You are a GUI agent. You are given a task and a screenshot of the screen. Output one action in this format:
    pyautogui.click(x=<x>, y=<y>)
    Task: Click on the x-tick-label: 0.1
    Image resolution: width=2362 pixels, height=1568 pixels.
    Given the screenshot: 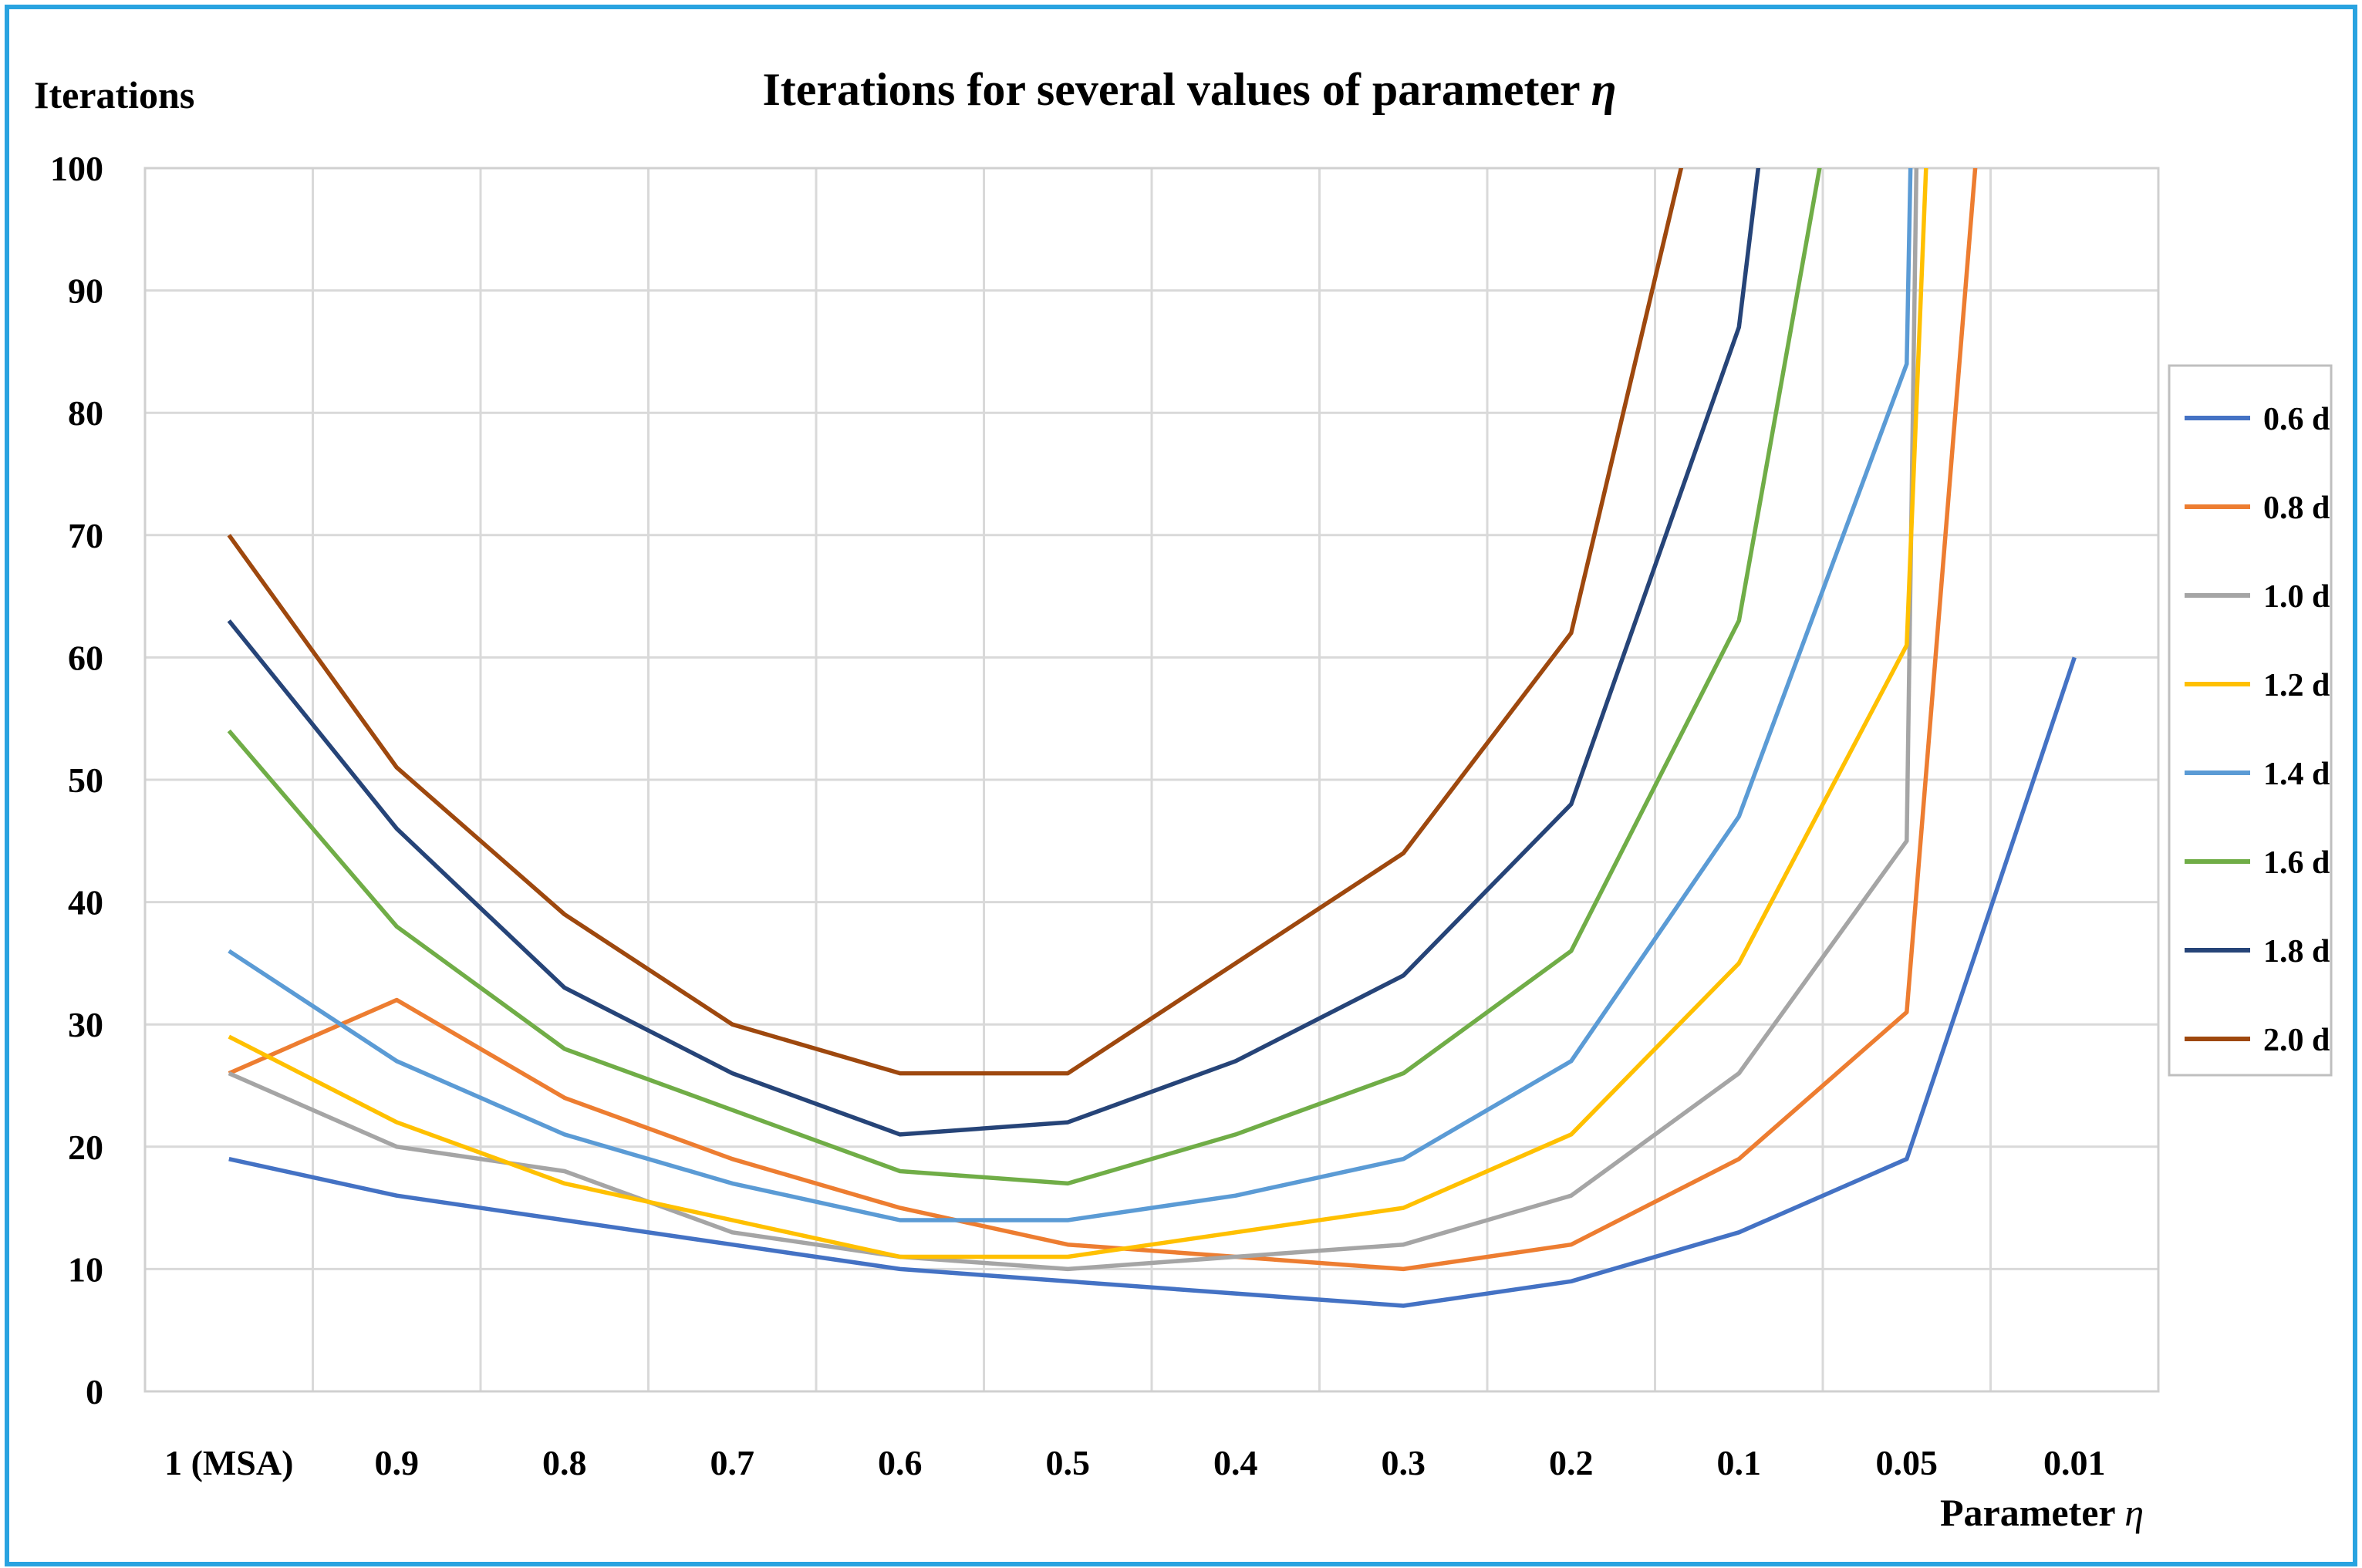 What is the action you would take?
    pyautogui.click(x=1739, y=1463)
    